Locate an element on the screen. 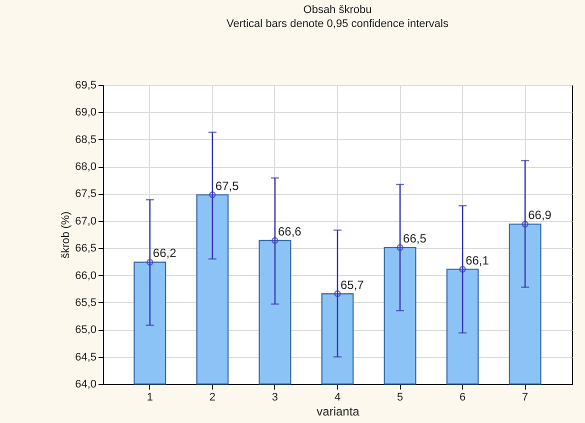 This screenshot has width=585, height=423. x-tick-label: 5 is located at coordinates (400, 398).